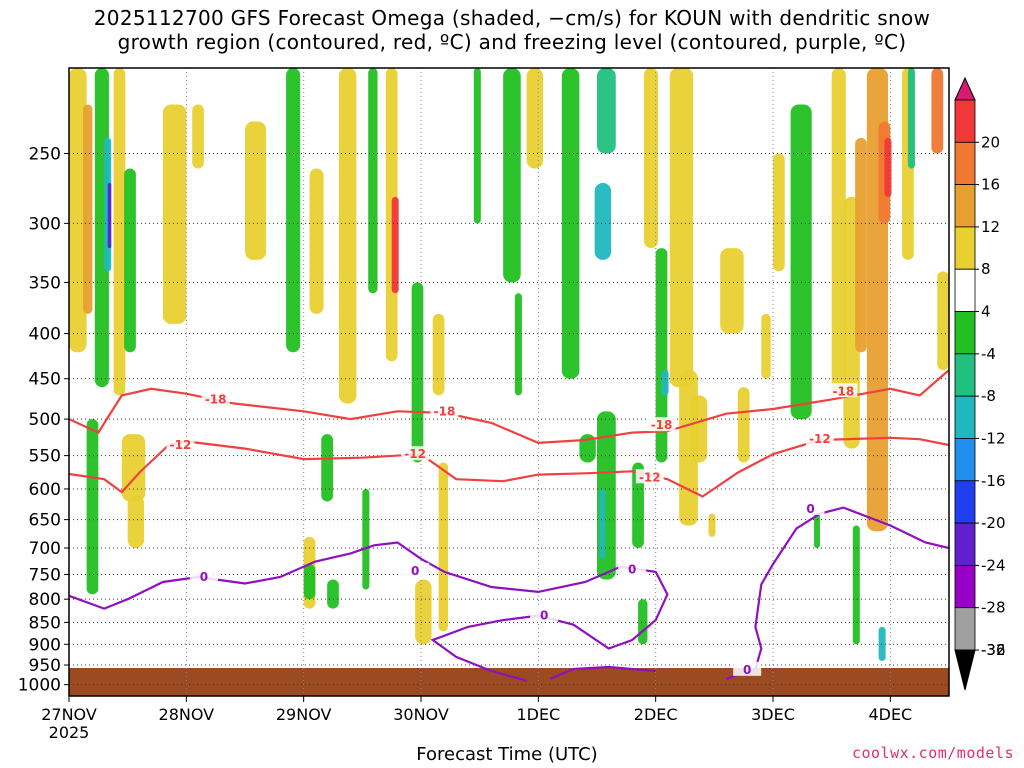  What do you see at coordinates (773, 714) in the screenshot?
I see `x-tick-label-6: 3DEC` at bounding box center [773, 714].